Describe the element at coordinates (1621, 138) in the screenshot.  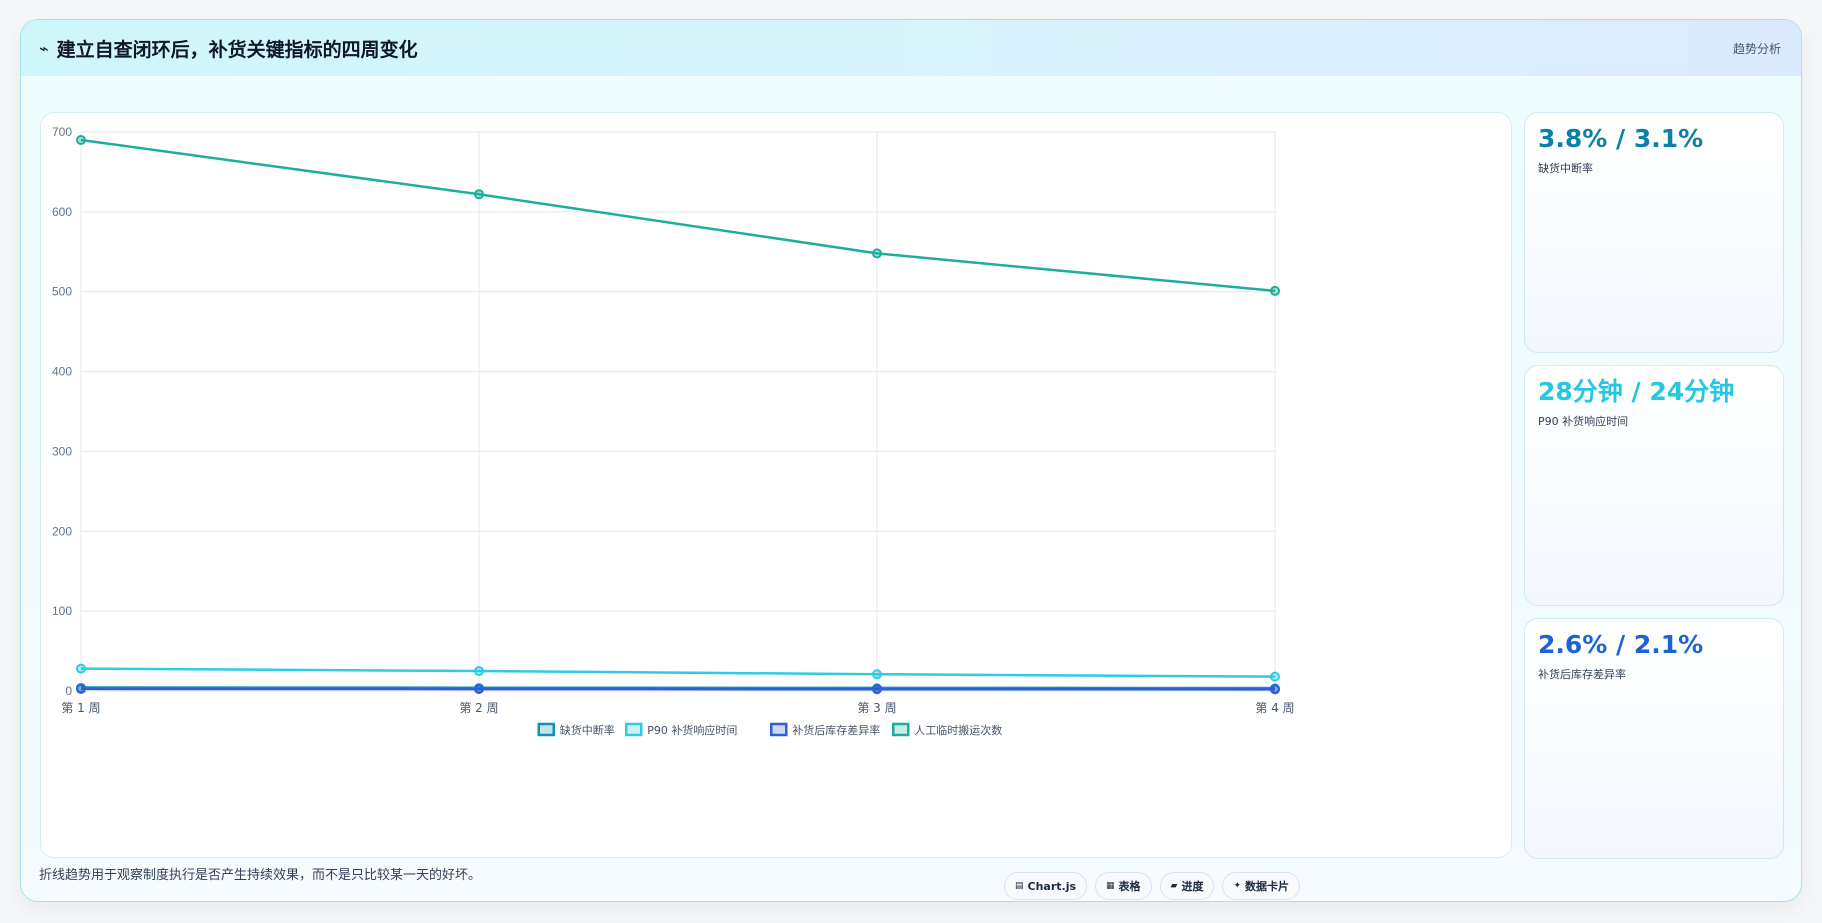
I see `kpi-value: 3.8% / 3.1%` at that location.